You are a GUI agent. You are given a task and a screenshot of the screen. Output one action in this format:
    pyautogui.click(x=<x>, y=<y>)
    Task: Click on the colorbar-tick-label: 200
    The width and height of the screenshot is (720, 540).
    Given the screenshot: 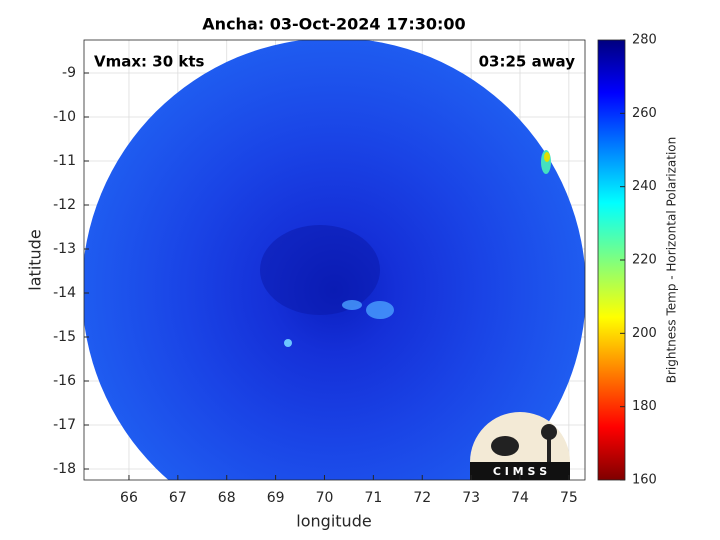 What is the action you would take?
    pyautogui.click(x=644, y=333)
    